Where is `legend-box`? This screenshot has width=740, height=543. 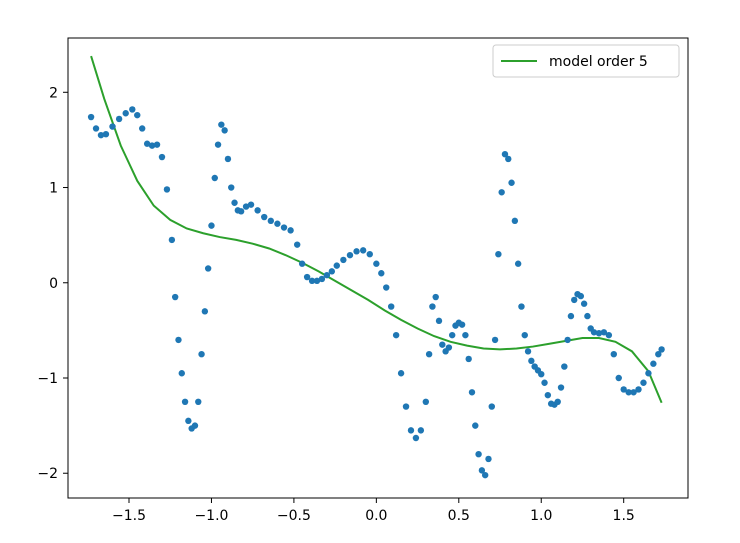
legend-box is located at coordinates (586, 61).